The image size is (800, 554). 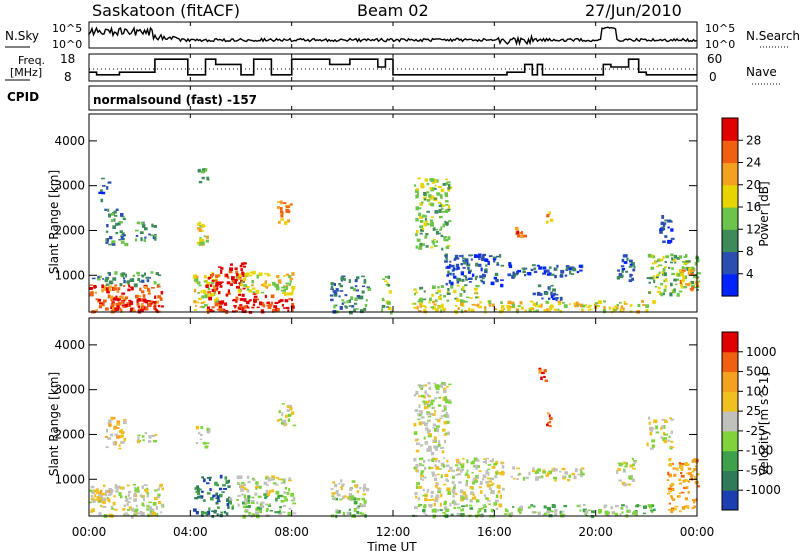 I want to click on velocity-colorbar-tick-label: -25, so click(x=756, y=431).